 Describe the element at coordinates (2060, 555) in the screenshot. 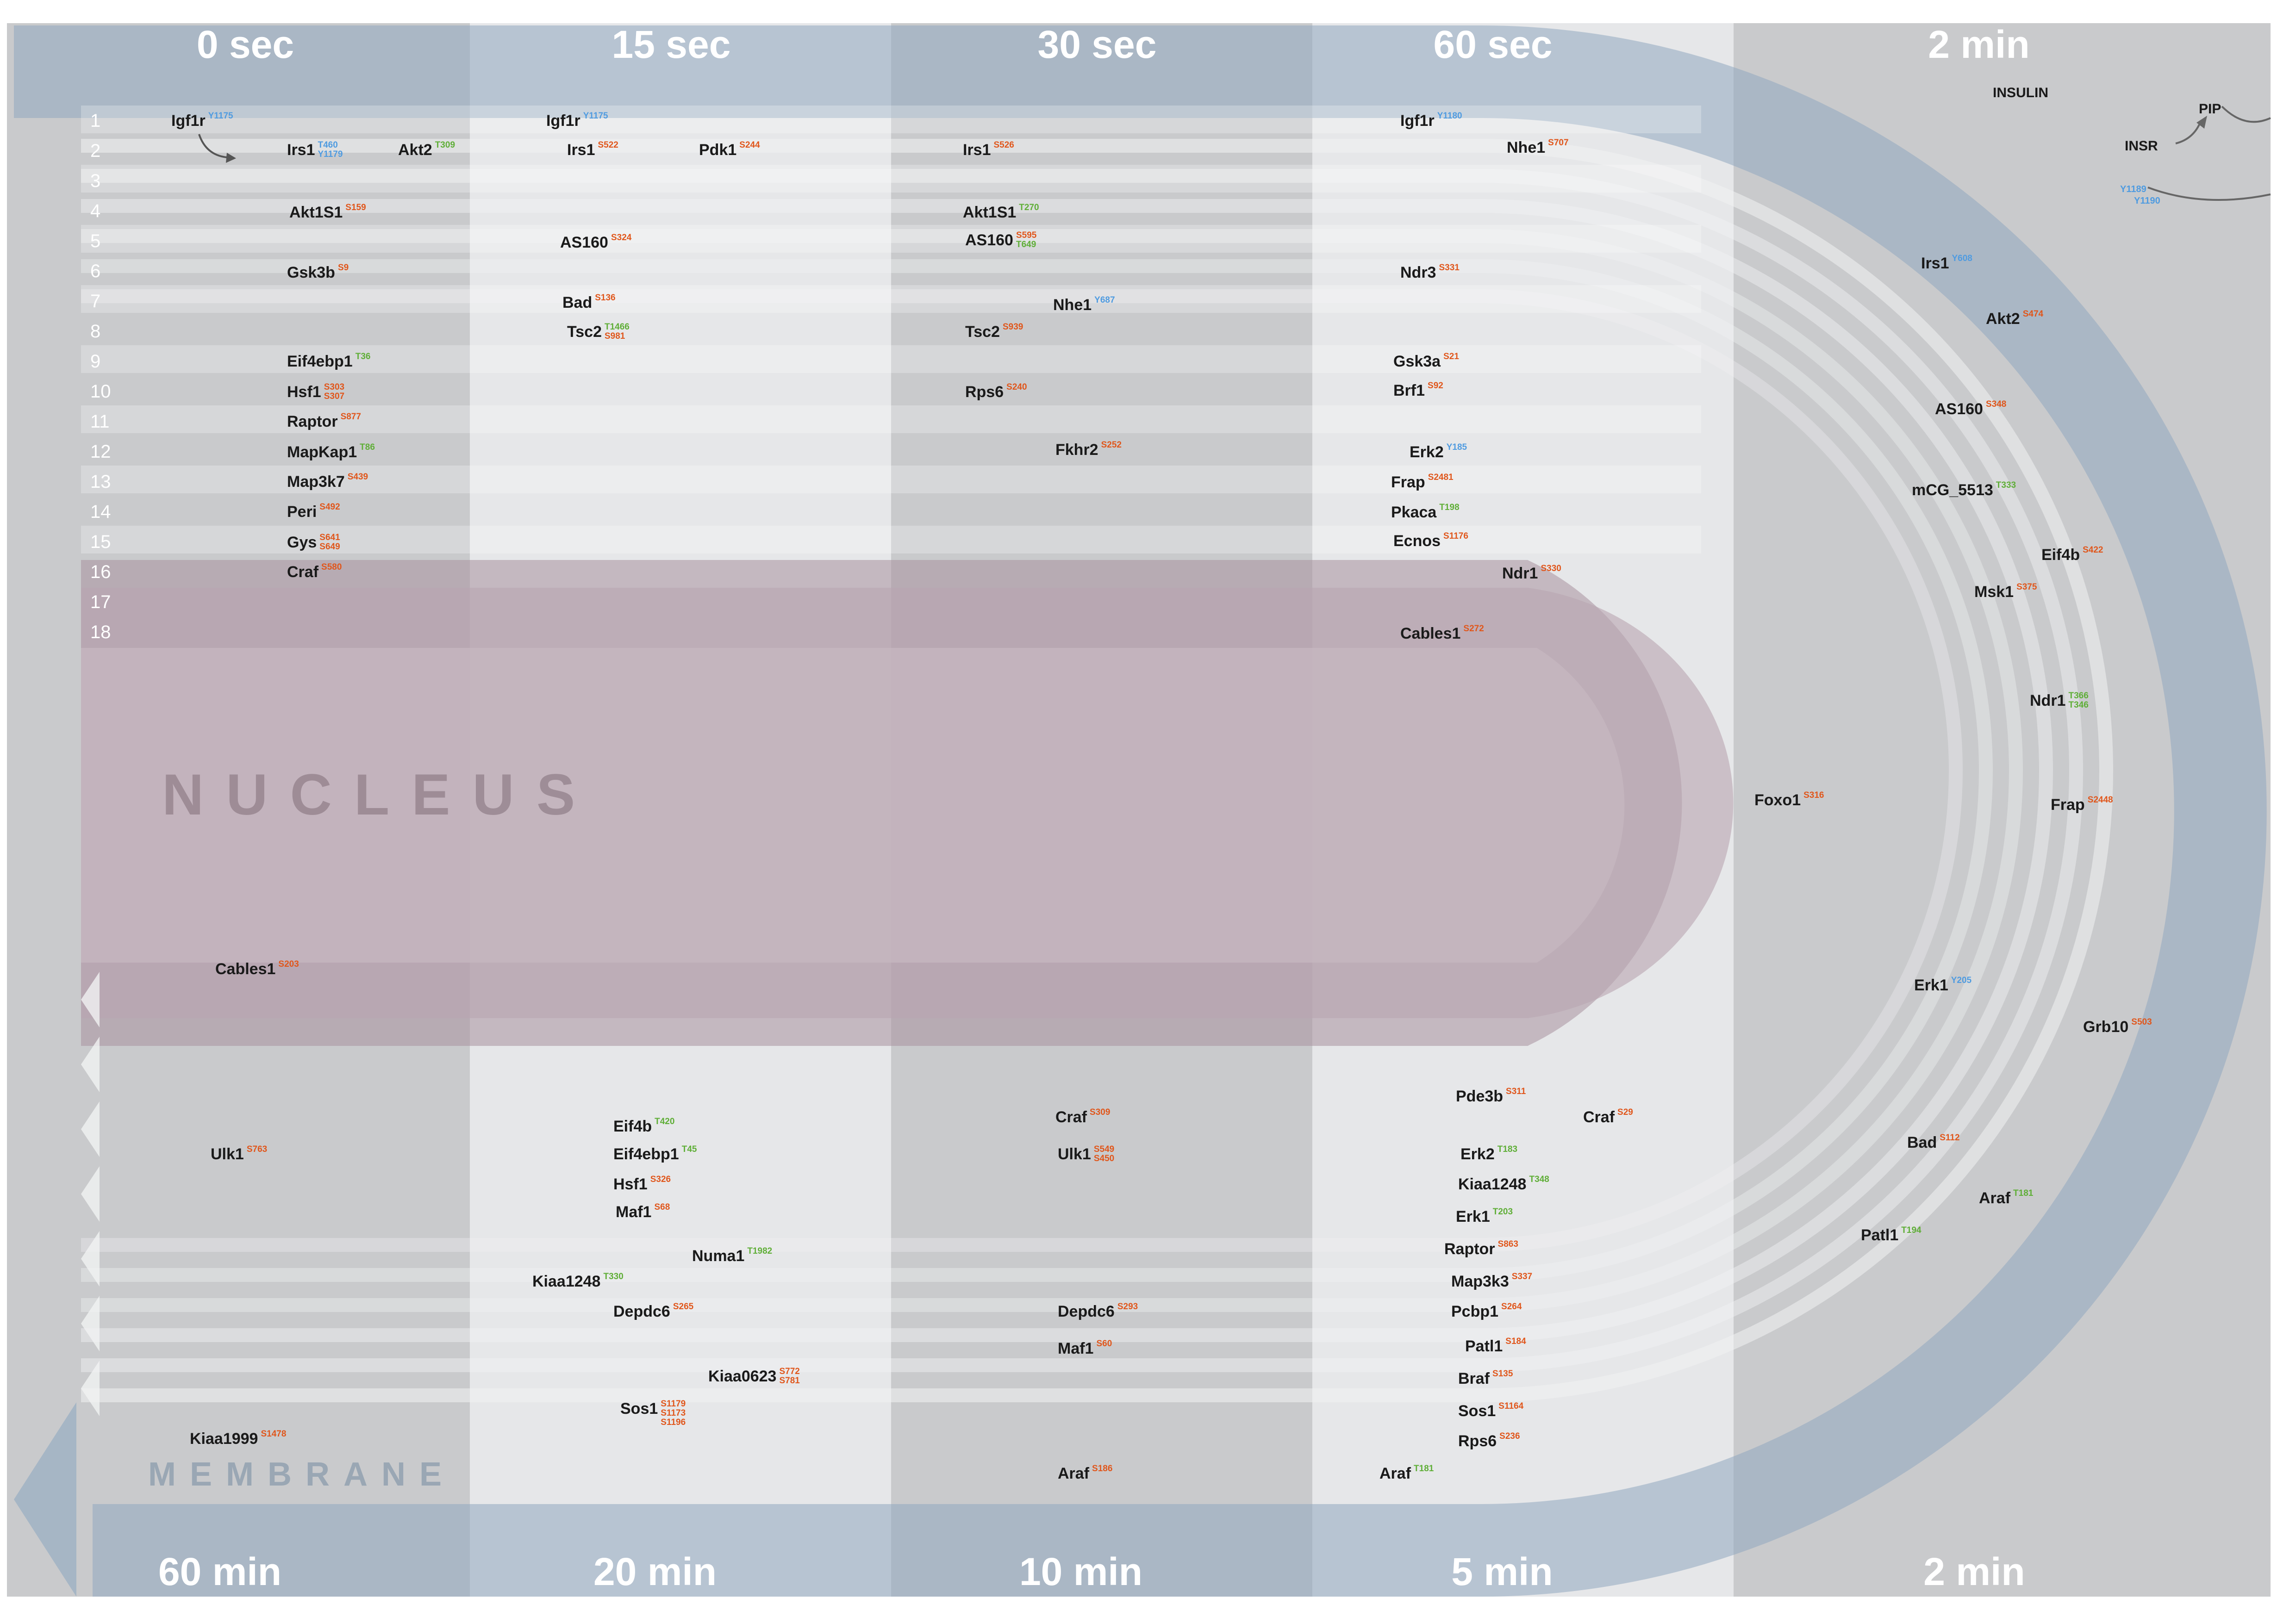

I see `protein-name: Eif4b` at that location.